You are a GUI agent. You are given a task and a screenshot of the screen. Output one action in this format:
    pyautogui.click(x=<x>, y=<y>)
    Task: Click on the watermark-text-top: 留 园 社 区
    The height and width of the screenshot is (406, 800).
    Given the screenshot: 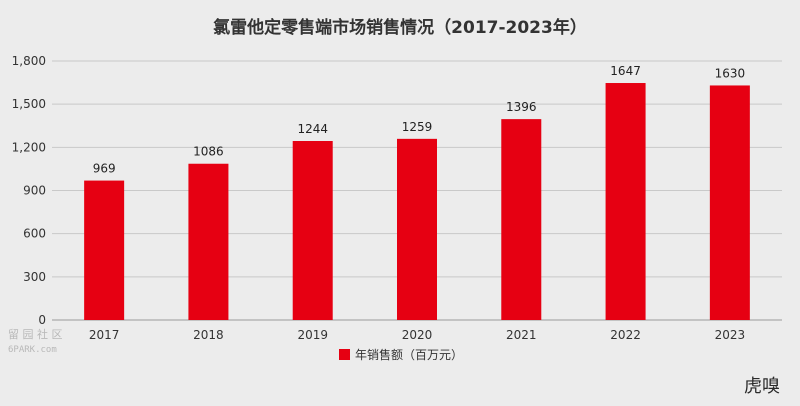 What is the action you would take?
    pyautogui.click(x=35, y=334)
    